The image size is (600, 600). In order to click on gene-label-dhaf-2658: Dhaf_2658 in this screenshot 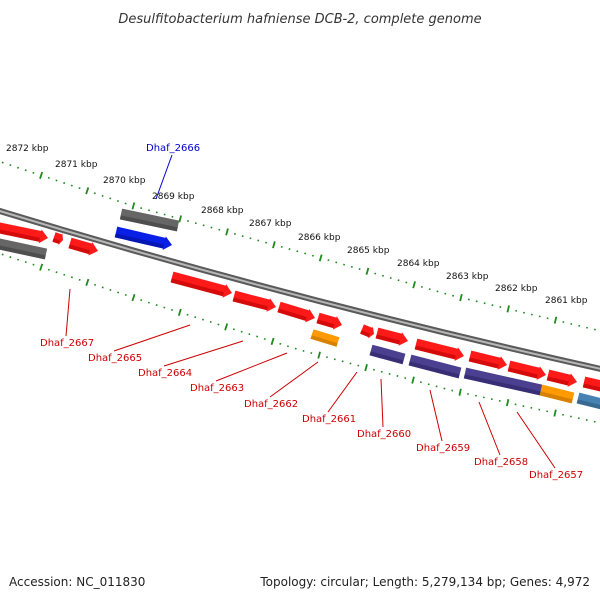, I will do `click(501, 462)`.